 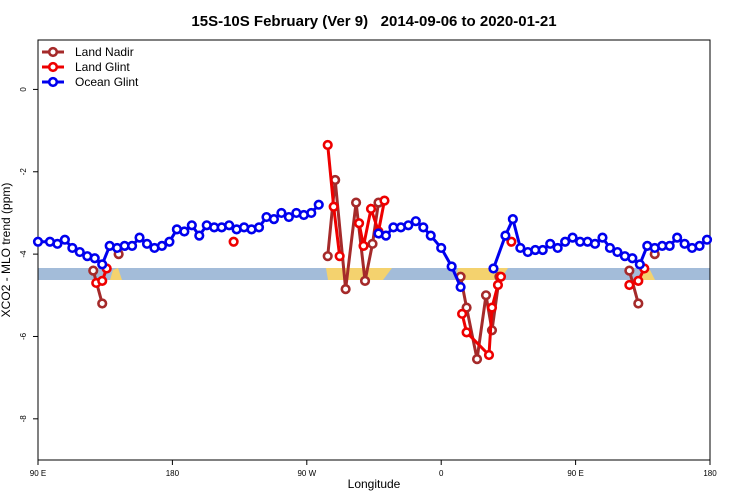 I want to click on land-mask-strip, so click(x=374, y=274).